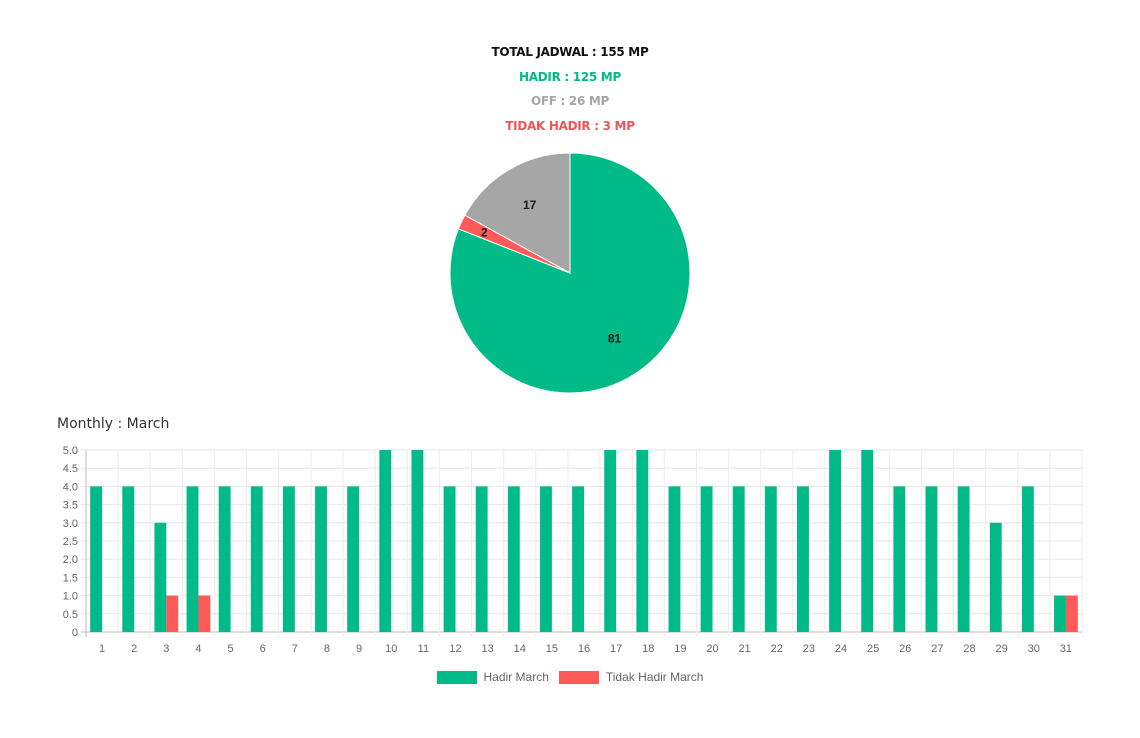  What do you see at coordinates (905, 649) in the screenshot?
I see `x-tick-label: 26` at bounding box center [905, 649].